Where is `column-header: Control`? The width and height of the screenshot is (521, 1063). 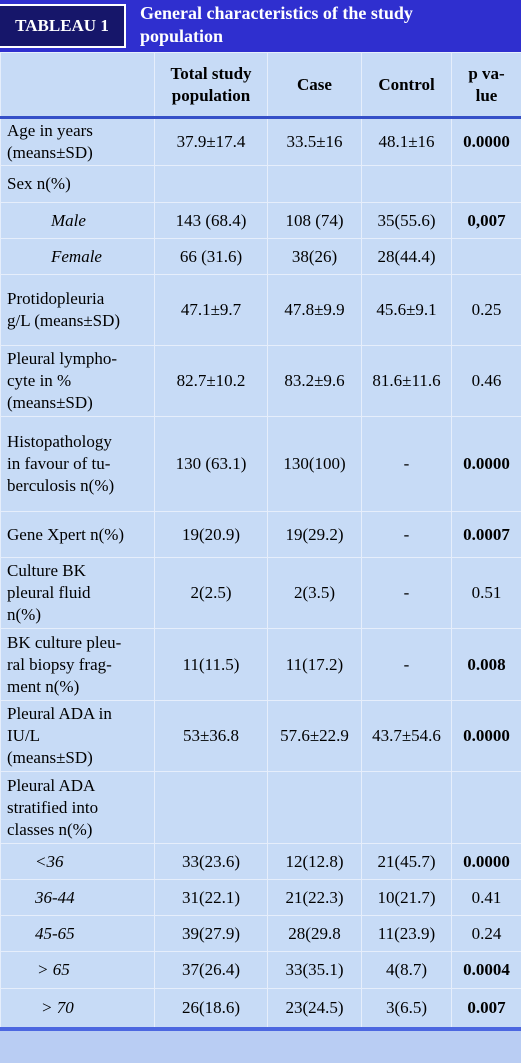
column-header: Control is located at coordinates (406, 85).